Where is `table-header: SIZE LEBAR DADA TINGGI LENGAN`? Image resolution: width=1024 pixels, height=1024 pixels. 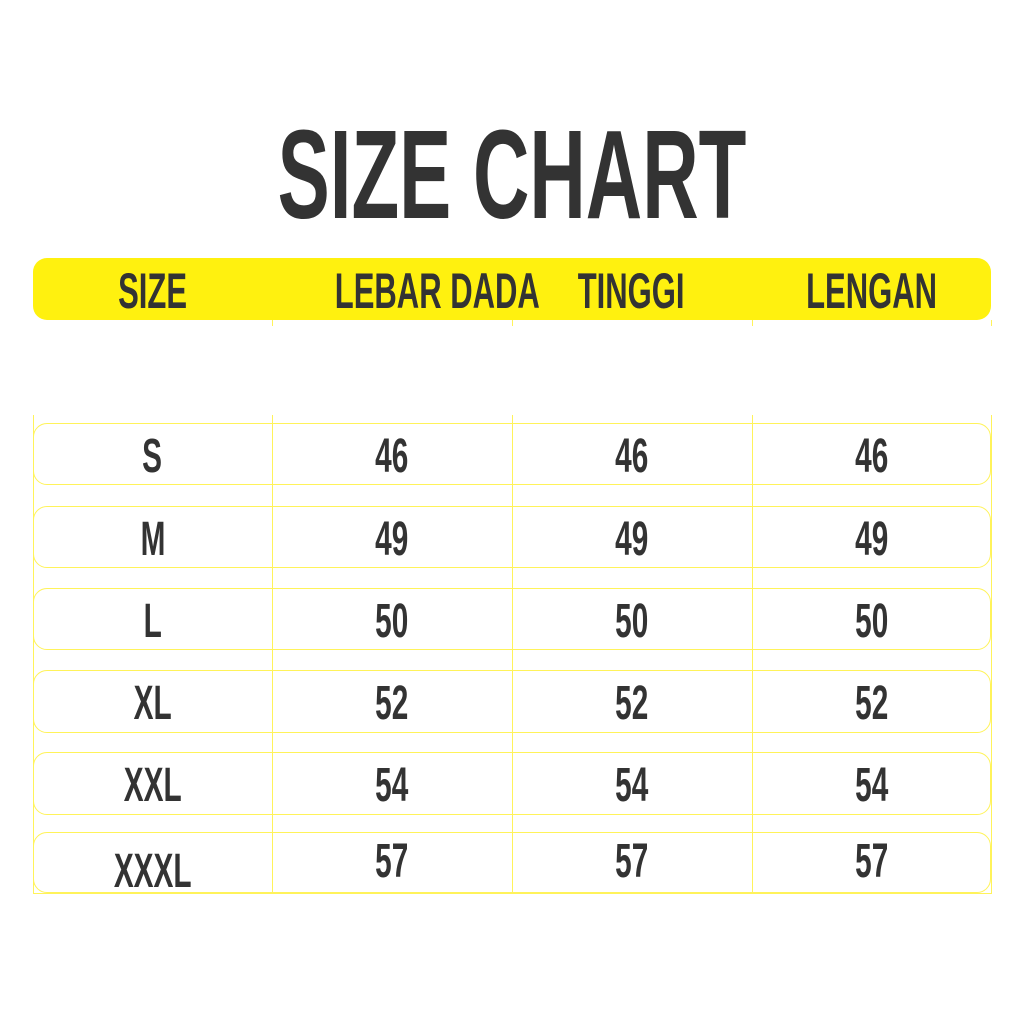
table-header: SIZE LEBAR DADA TINGGI LENGAN is located at coordinates (512, 289).